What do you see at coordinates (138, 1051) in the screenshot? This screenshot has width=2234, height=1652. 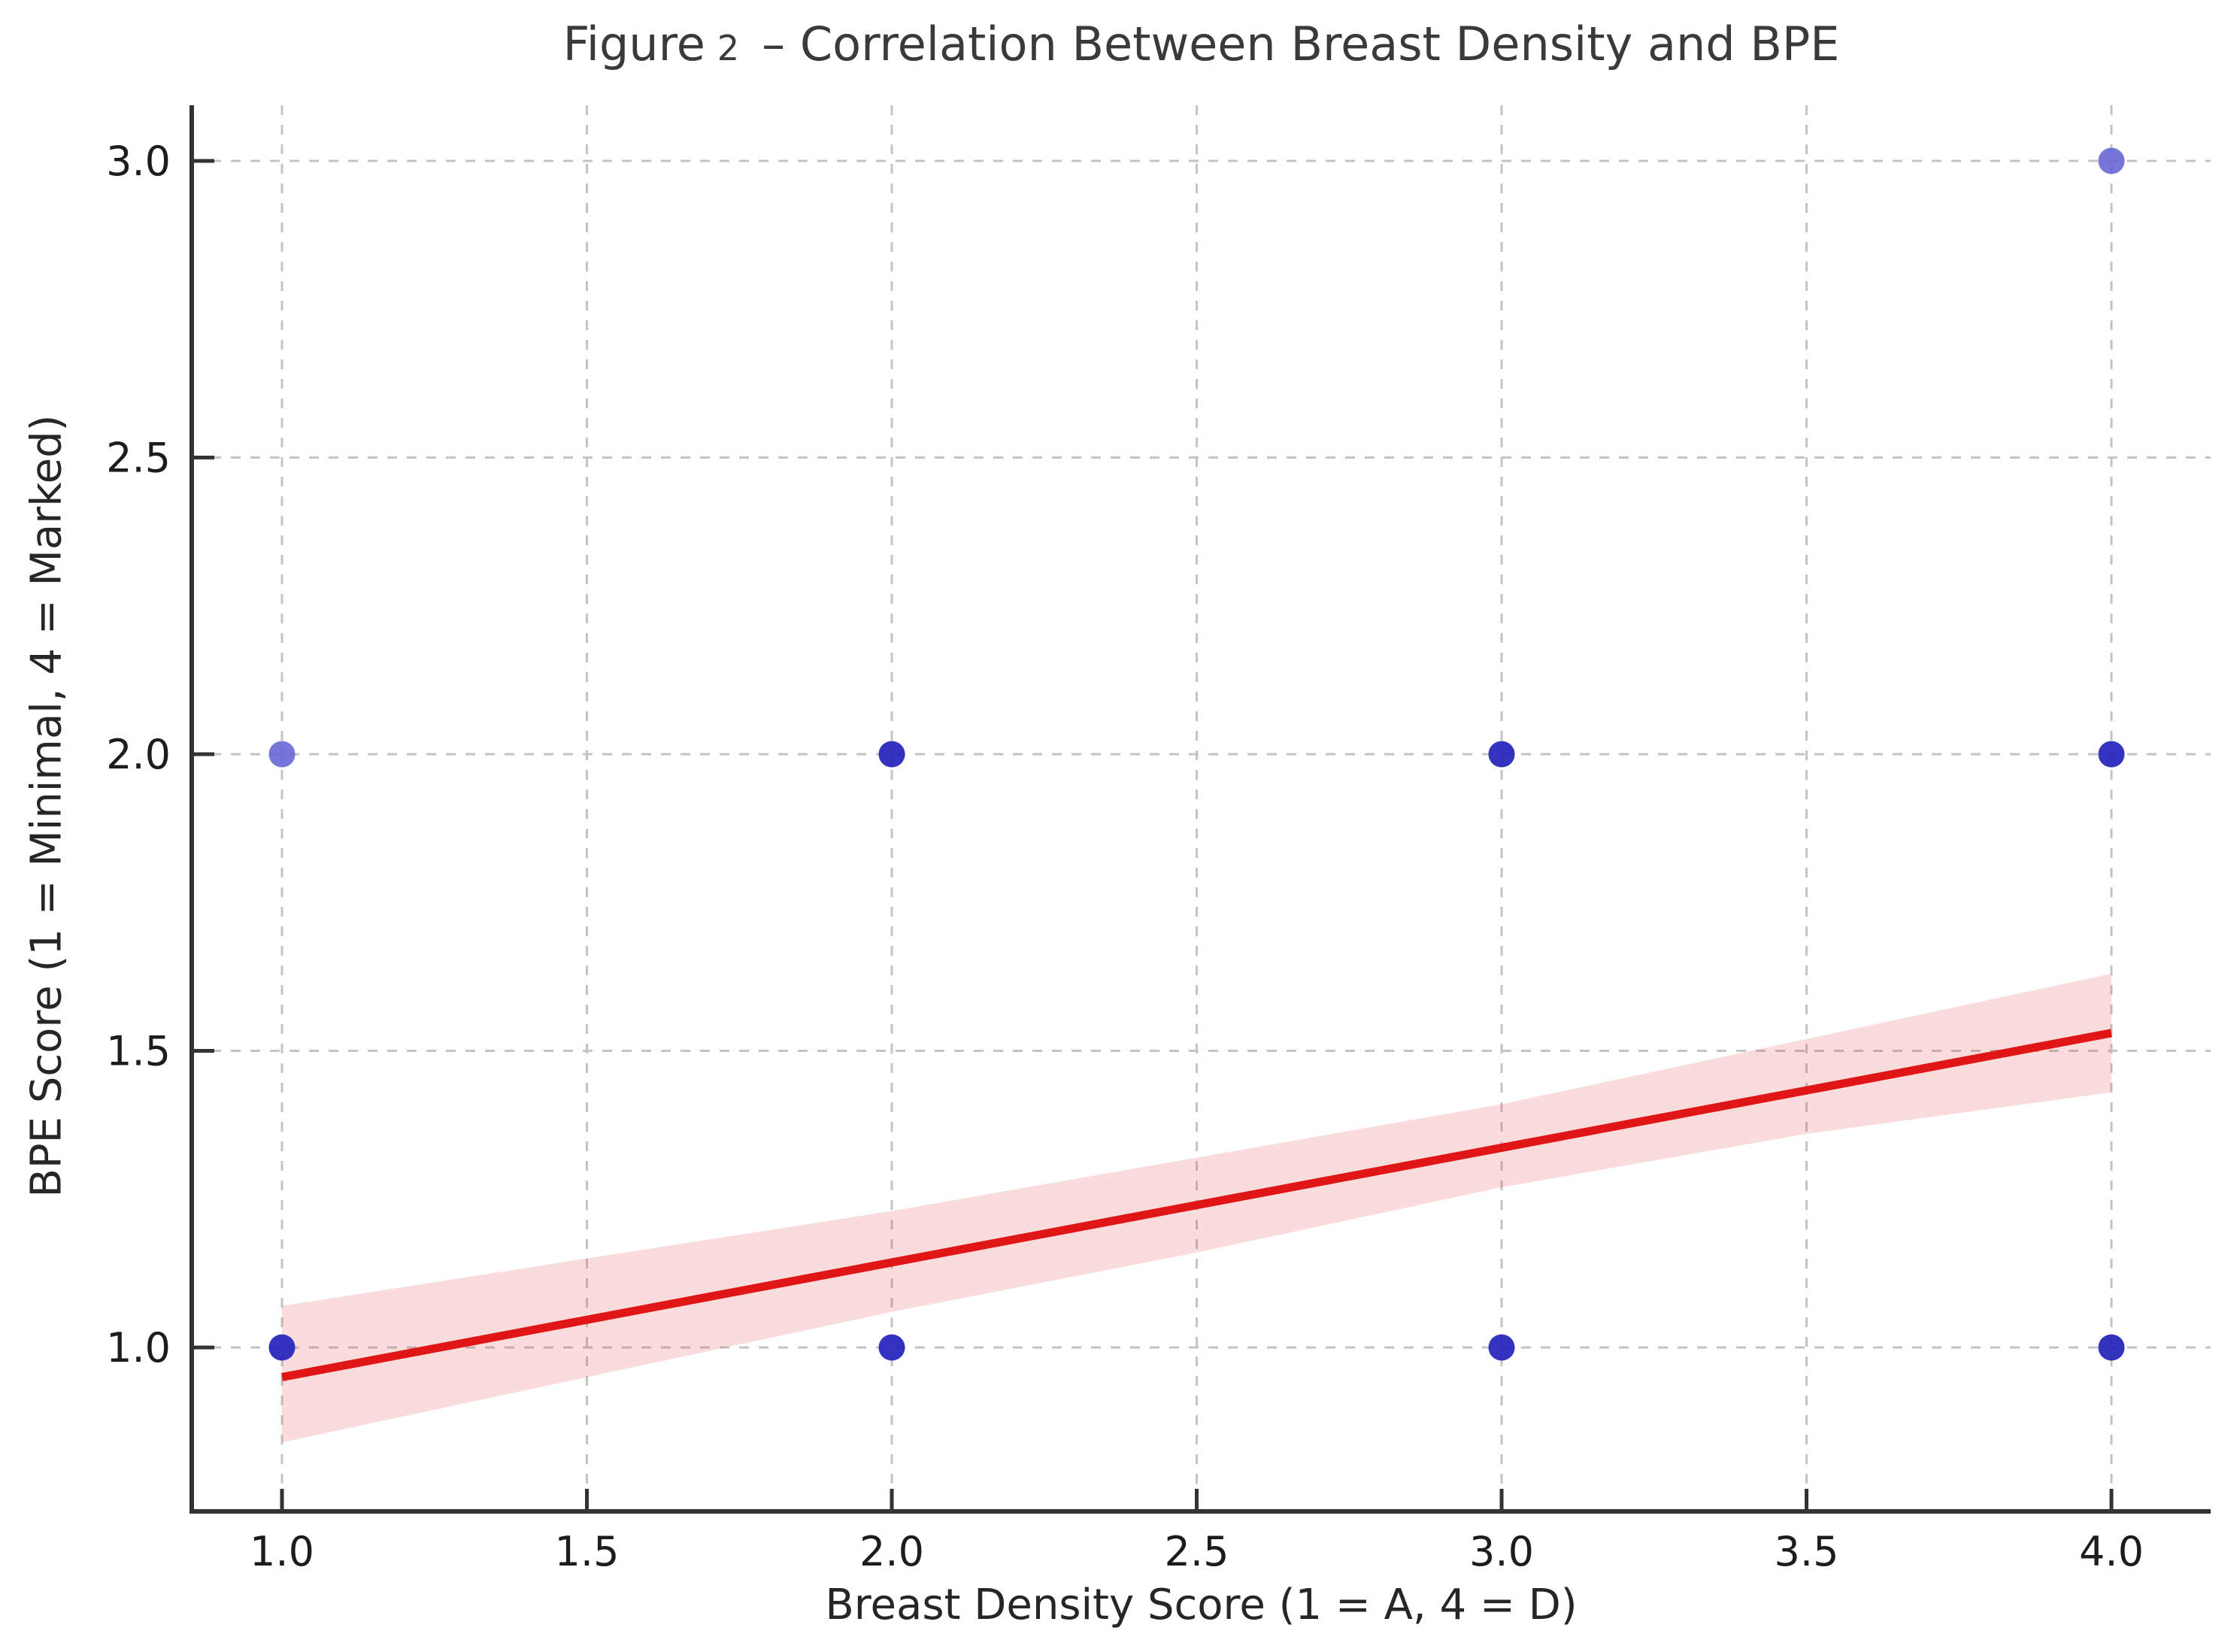 I see `y-tick-label: 1.5` at bounding box center [138, 1051].